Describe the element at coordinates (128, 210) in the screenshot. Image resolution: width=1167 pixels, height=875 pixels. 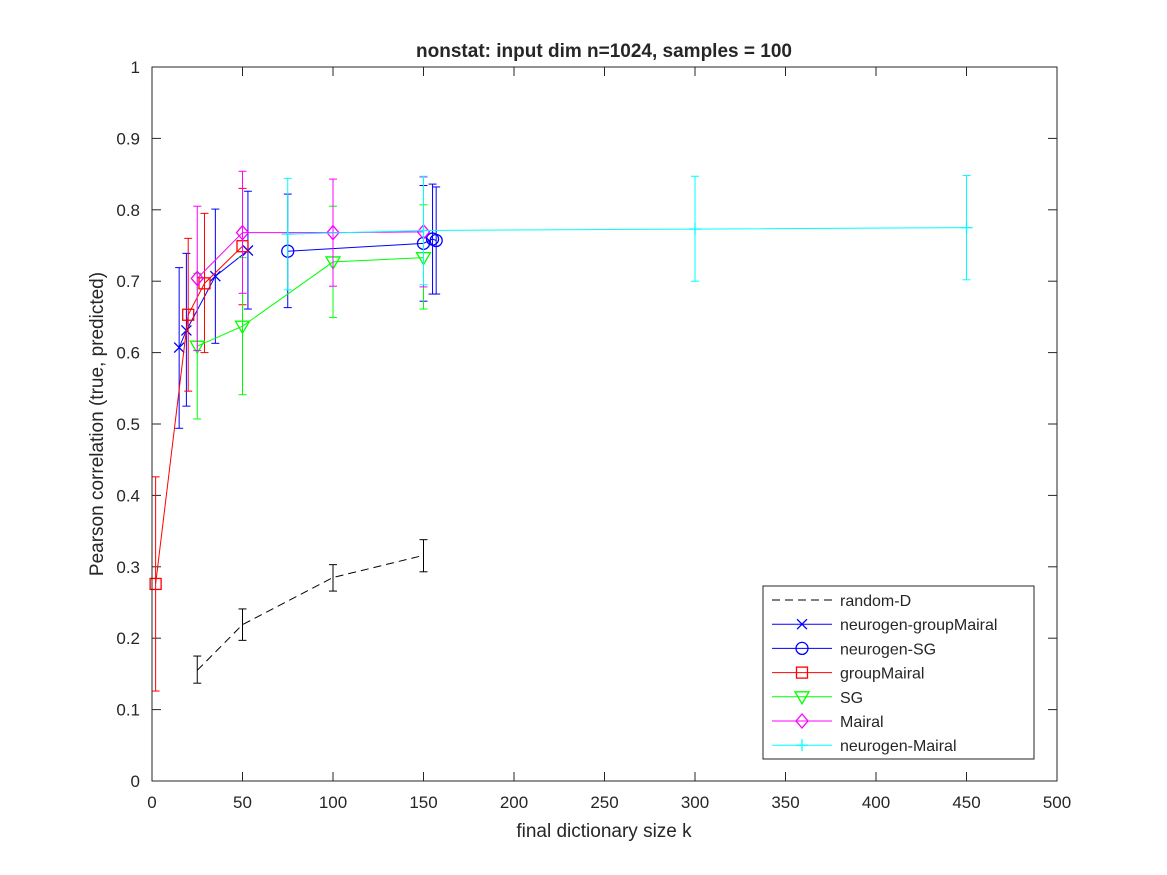
I see `y-tick-label: 0.8` at that location.